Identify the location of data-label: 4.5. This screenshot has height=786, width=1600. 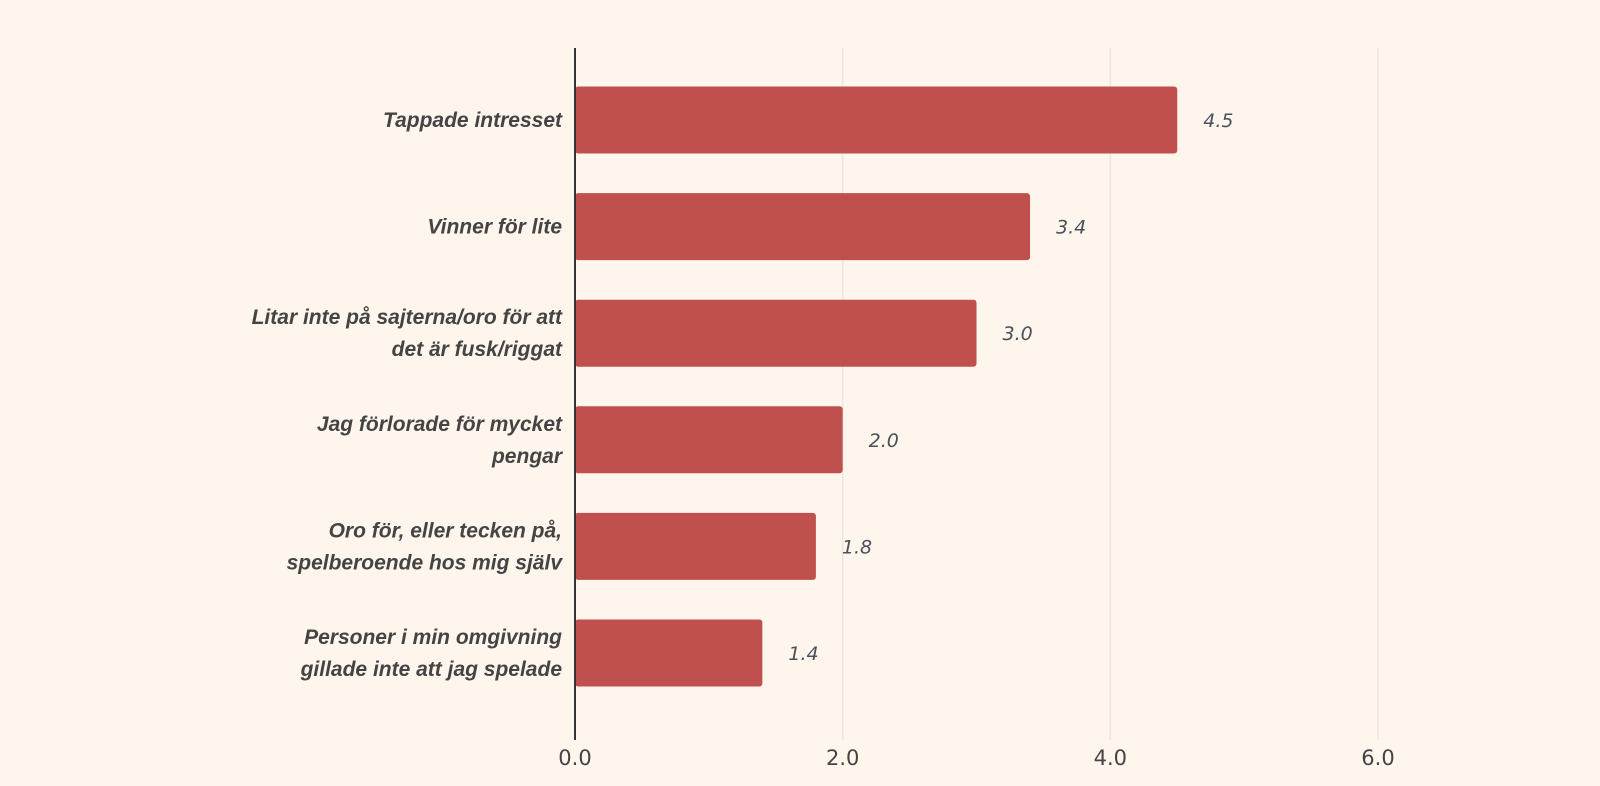
(1218, 121).